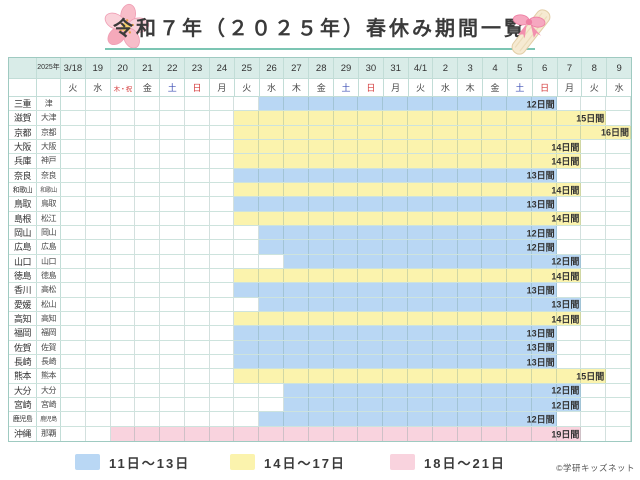  I want to click on diploma-scroll-icon, so click(531, 32).